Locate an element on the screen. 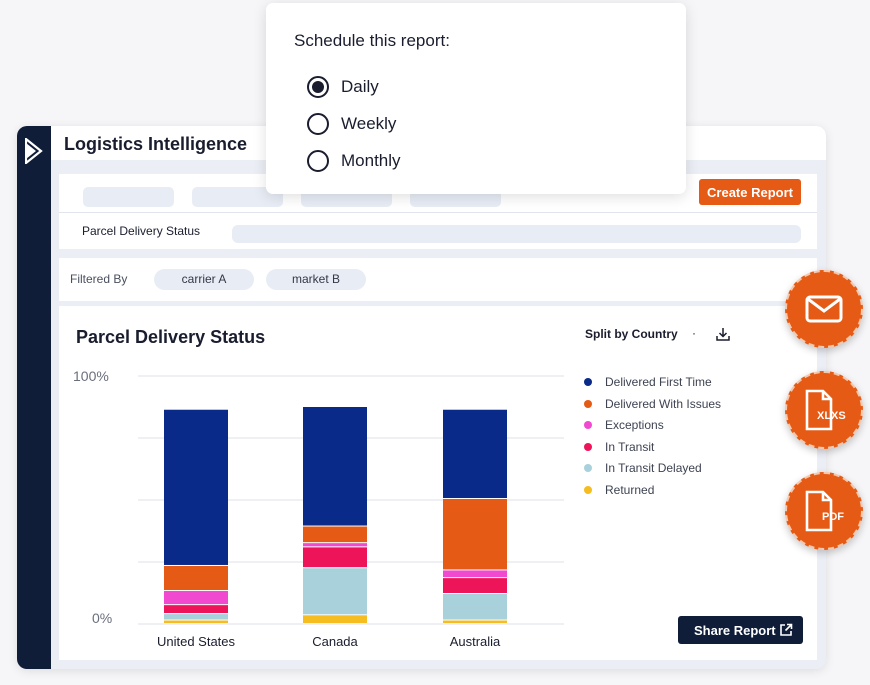 This screenshot has width=870, height=685. report-name-label: Parcel Delivery Status is located at coordinates (141, 231).